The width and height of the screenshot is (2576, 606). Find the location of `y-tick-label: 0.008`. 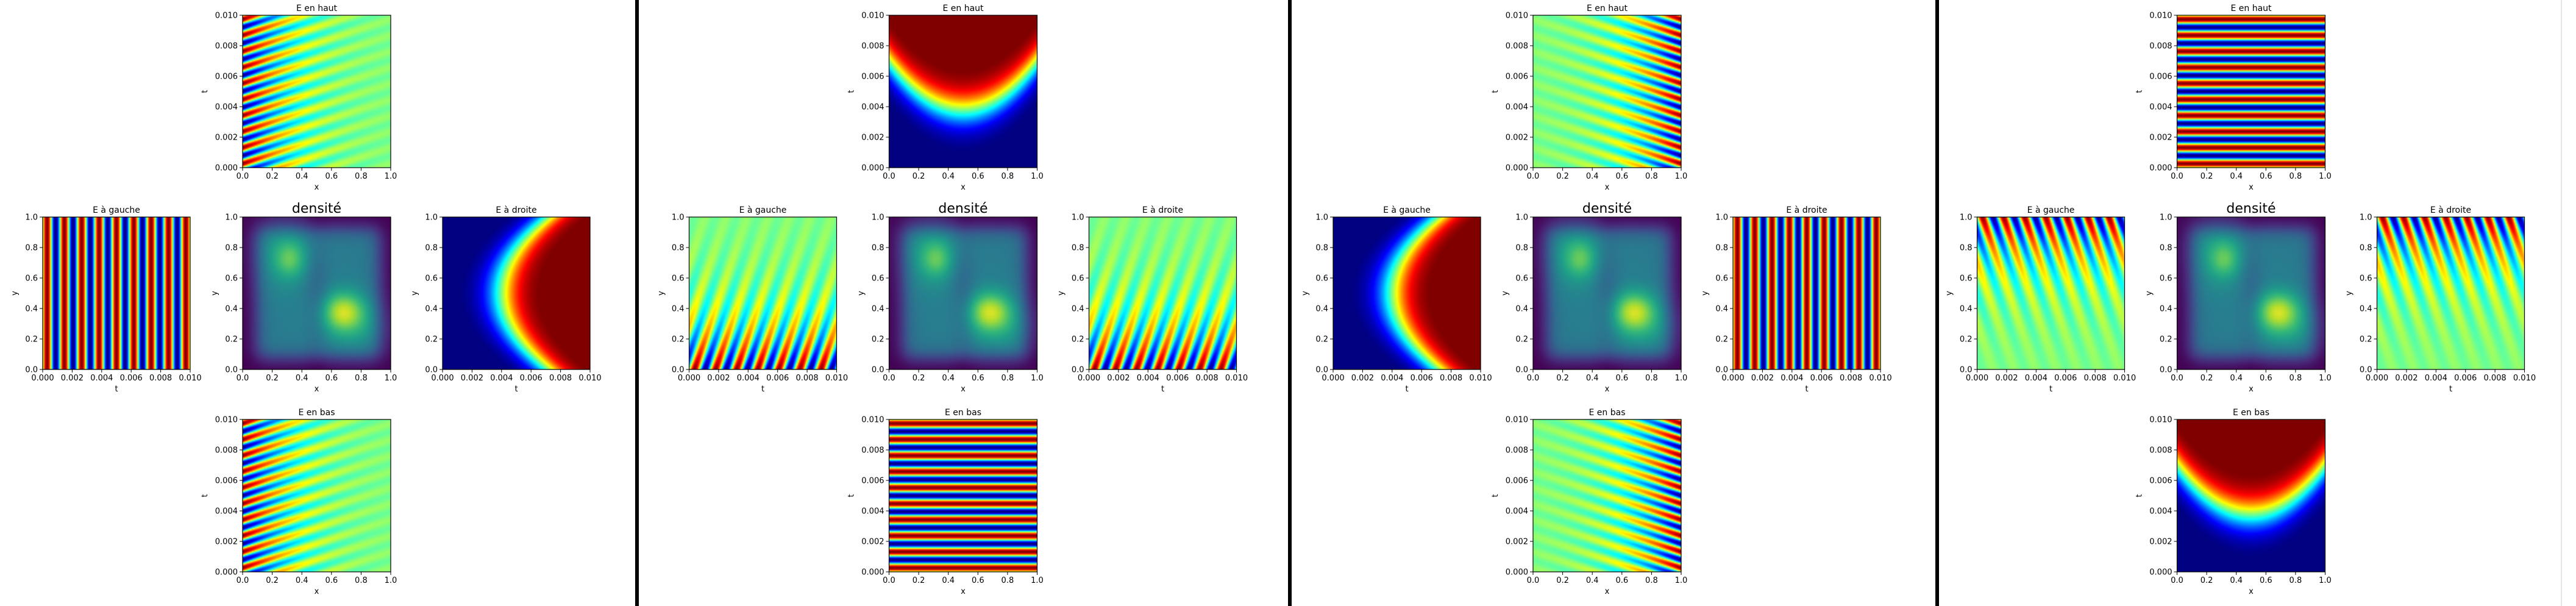

y-tick-label: 0.008 is located at coordinates (2160, 46).